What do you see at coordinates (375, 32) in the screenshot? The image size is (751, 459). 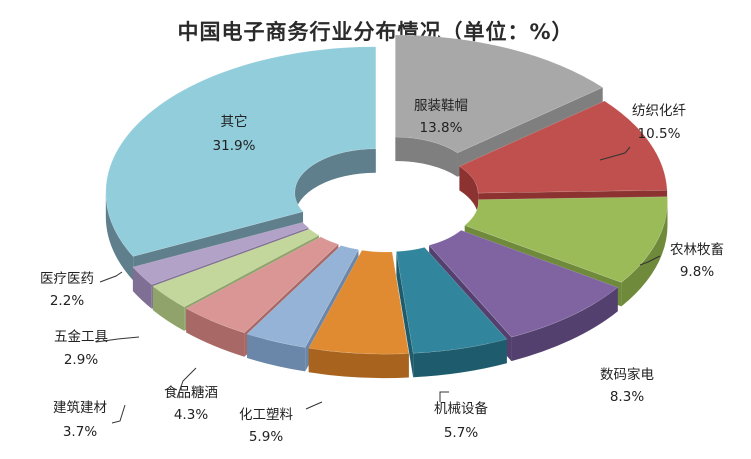 I see `chart-title: 中国电子商务行业分布情况（单位：%）` at bounding box center [375, 32].